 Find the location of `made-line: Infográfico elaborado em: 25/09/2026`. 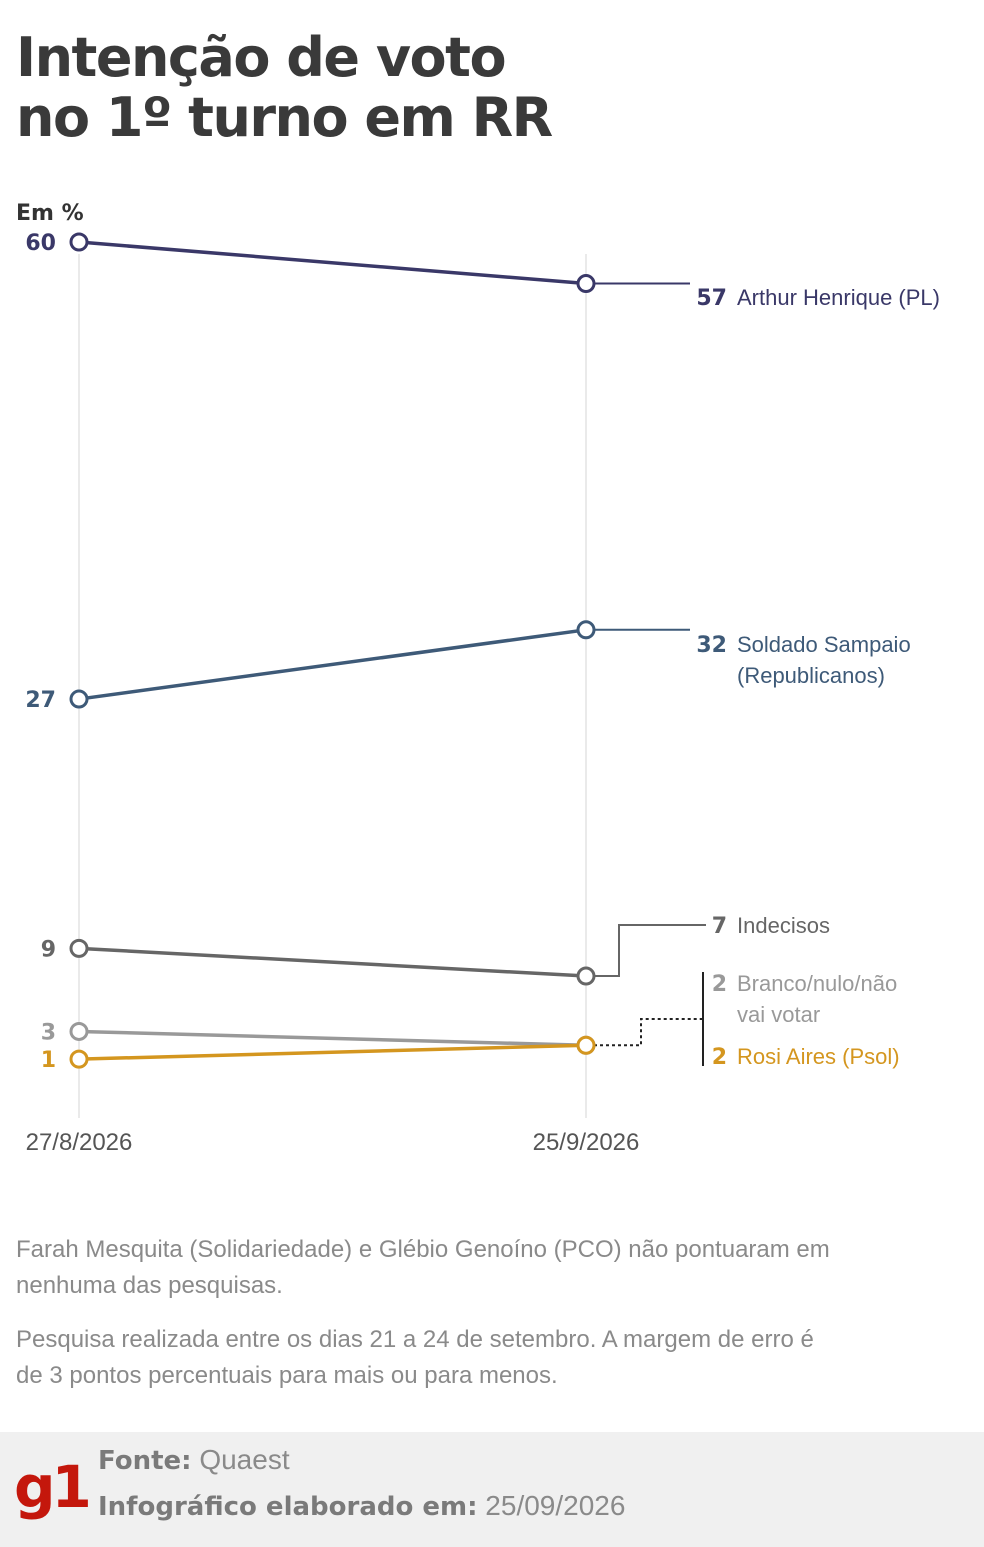

made-line: Infográfico elaborado em: 25/09/2026 is located at coordinates (361, 1506).